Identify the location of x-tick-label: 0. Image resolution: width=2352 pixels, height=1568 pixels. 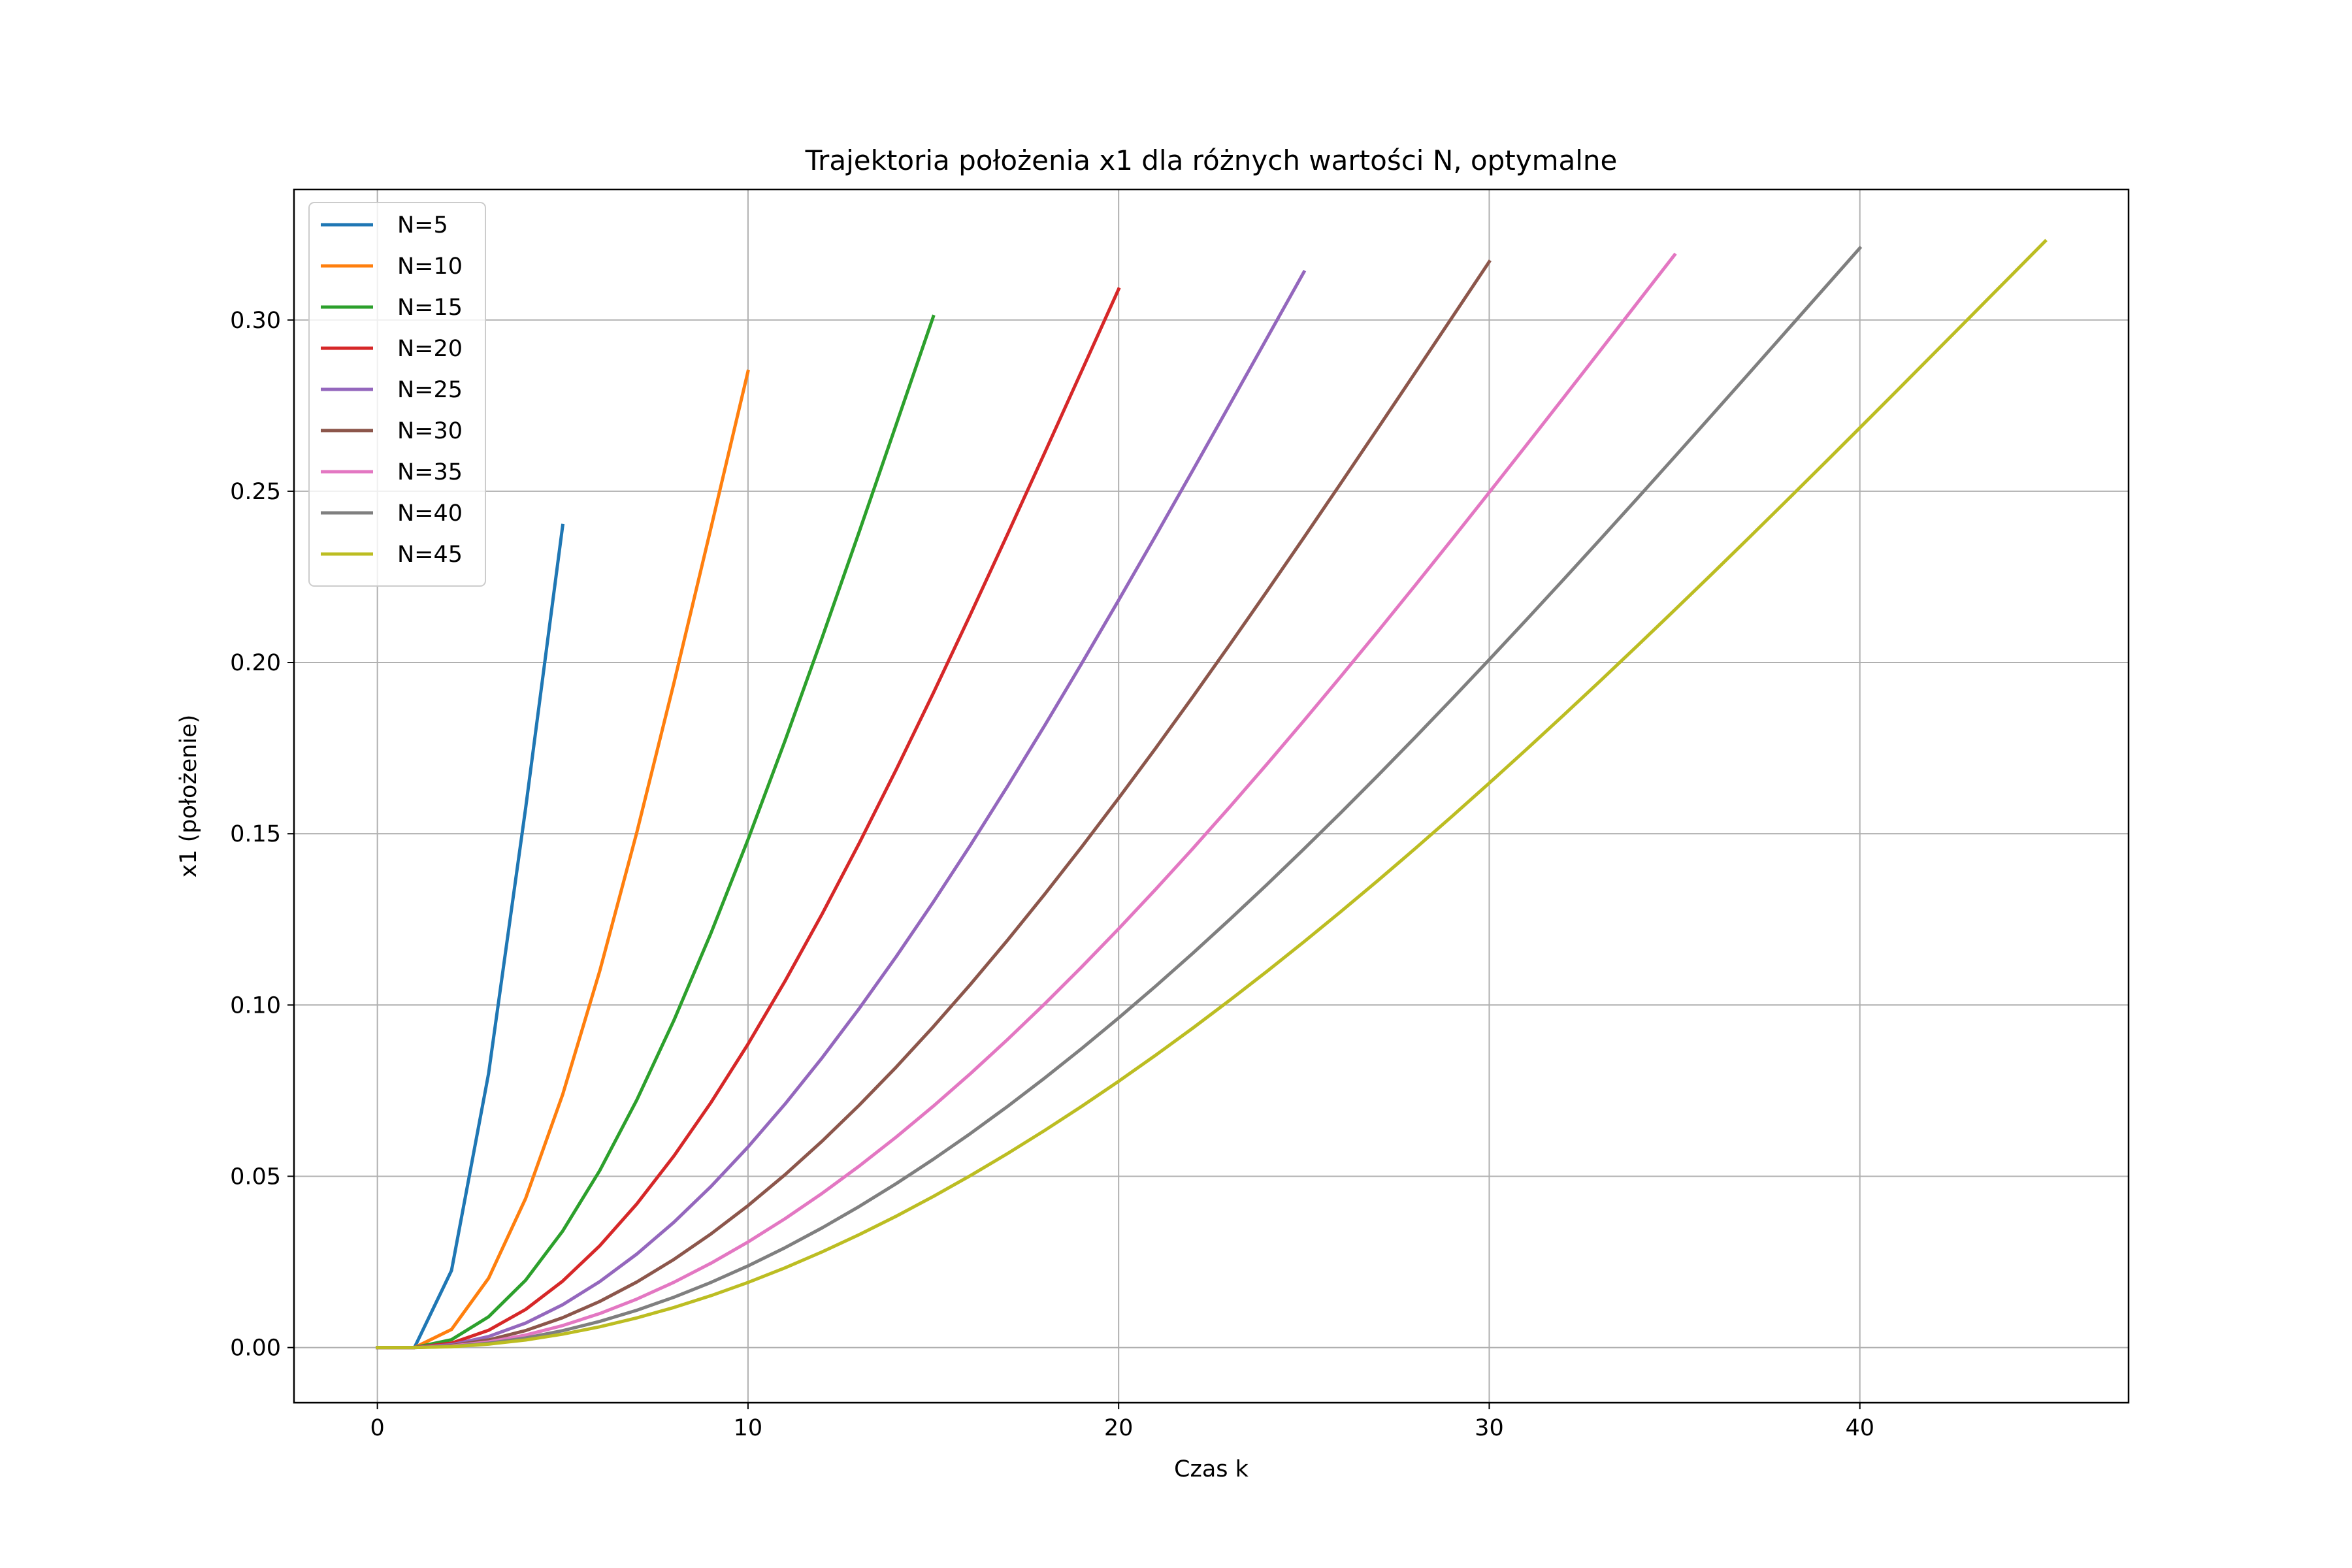
(377, 1428).